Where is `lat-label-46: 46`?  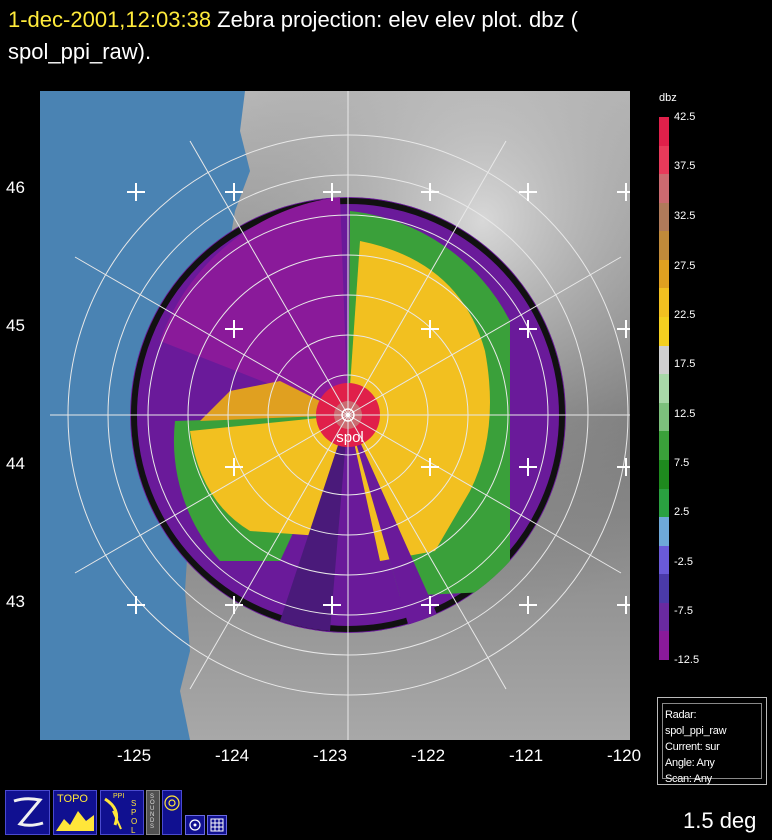
lat-label-46: 46 is located at coordinates (15, 187).